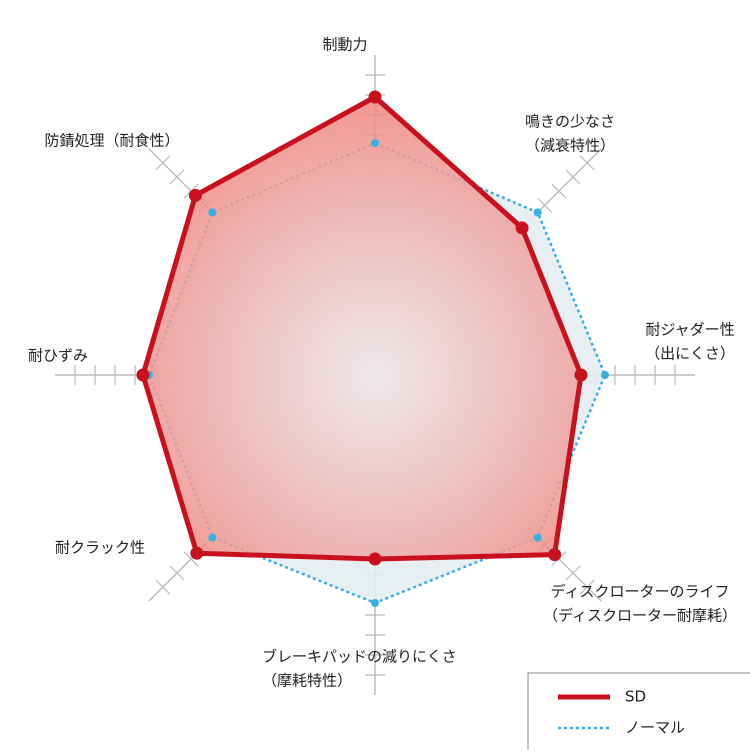 This screenshot has height=754, width=750. Describe the element at coordinates (100, 548) in the screenshot. I see `axis-label: 耐クラック性` at that location.